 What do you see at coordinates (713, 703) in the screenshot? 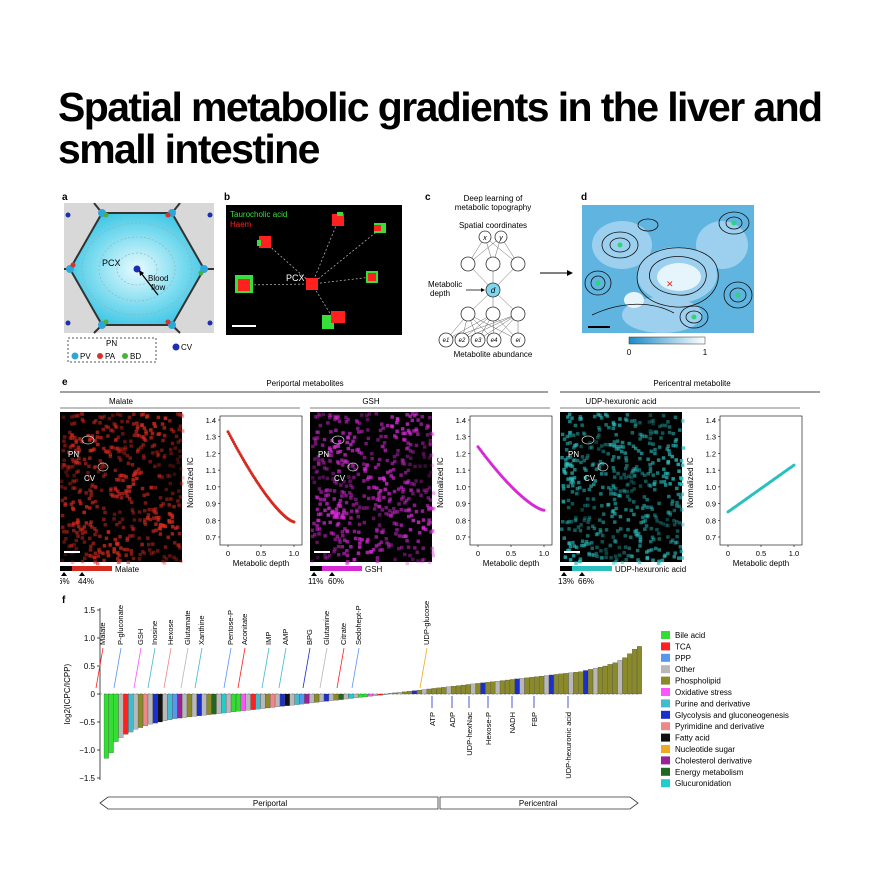
I see `legend-label: Purine and derivative` at bounding box center [713, 703].